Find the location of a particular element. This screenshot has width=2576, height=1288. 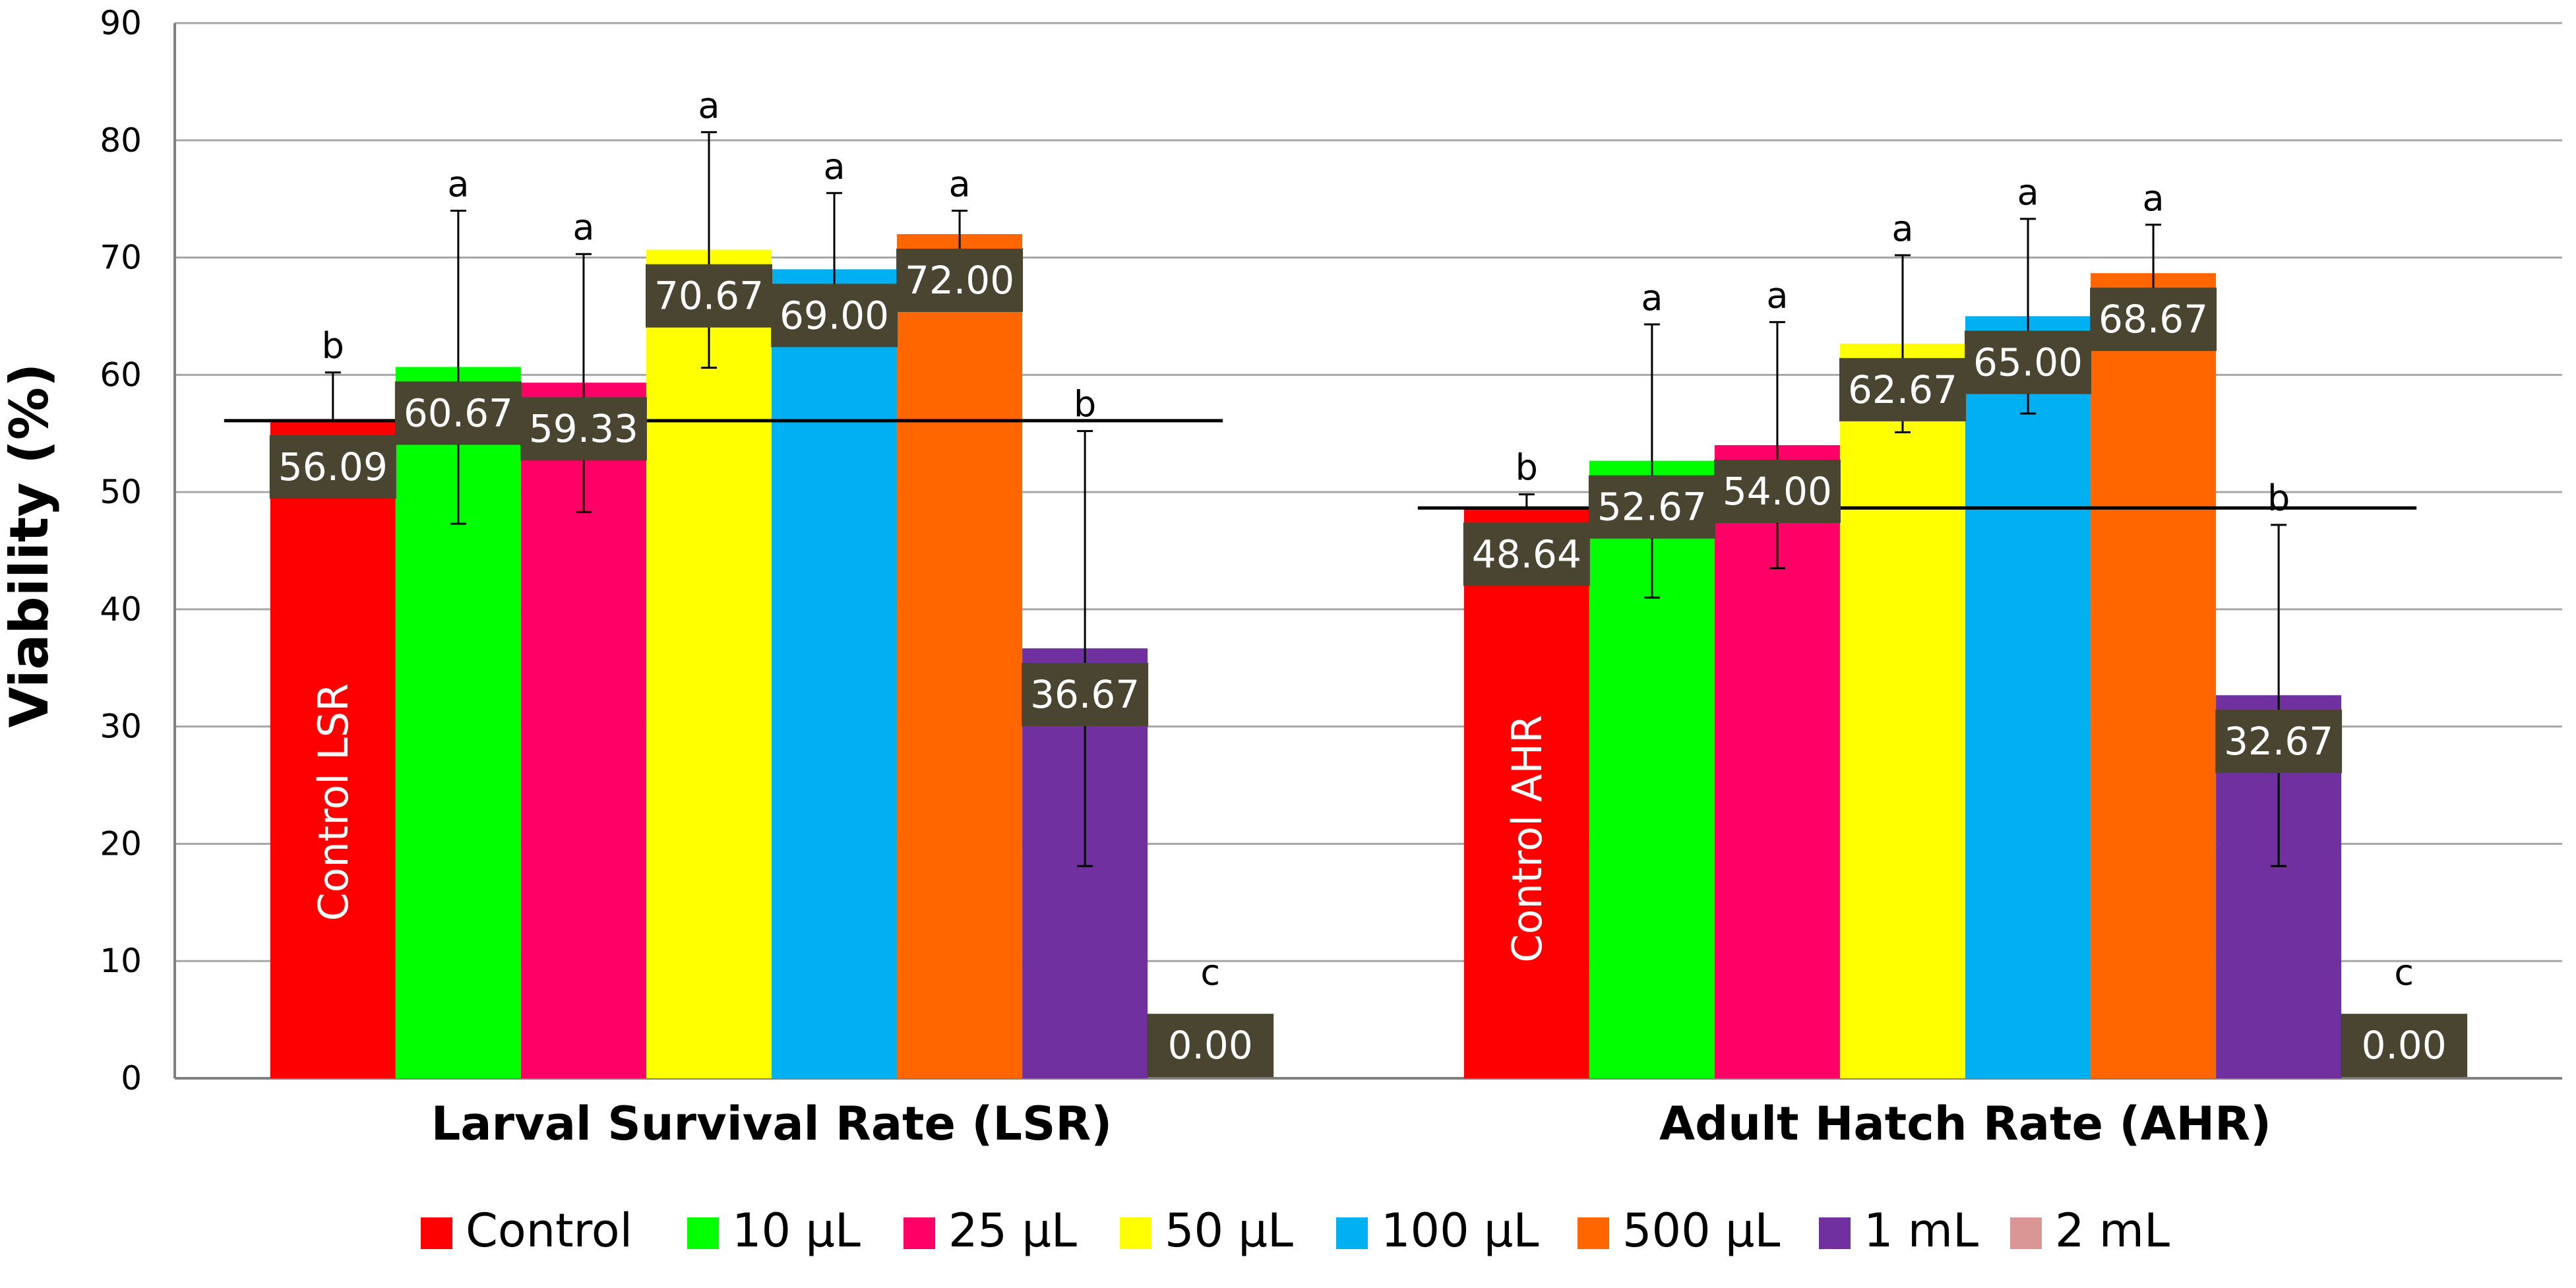

data-label: 32.67 is located at coordinates (2278, 741).